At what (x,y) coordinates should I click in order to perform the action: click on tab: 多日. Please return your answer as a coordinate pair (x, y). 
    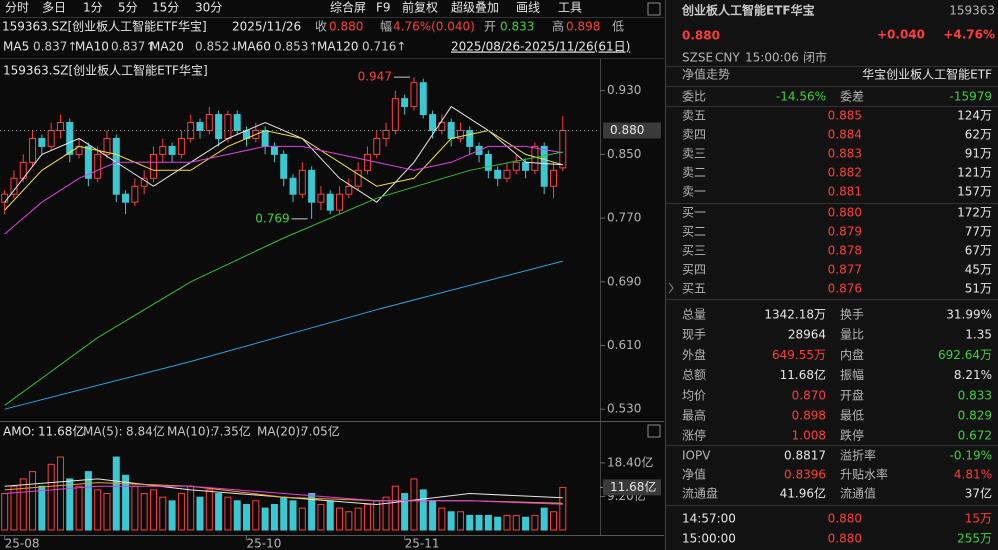
    Looking at the image, I should click on (54, 8).